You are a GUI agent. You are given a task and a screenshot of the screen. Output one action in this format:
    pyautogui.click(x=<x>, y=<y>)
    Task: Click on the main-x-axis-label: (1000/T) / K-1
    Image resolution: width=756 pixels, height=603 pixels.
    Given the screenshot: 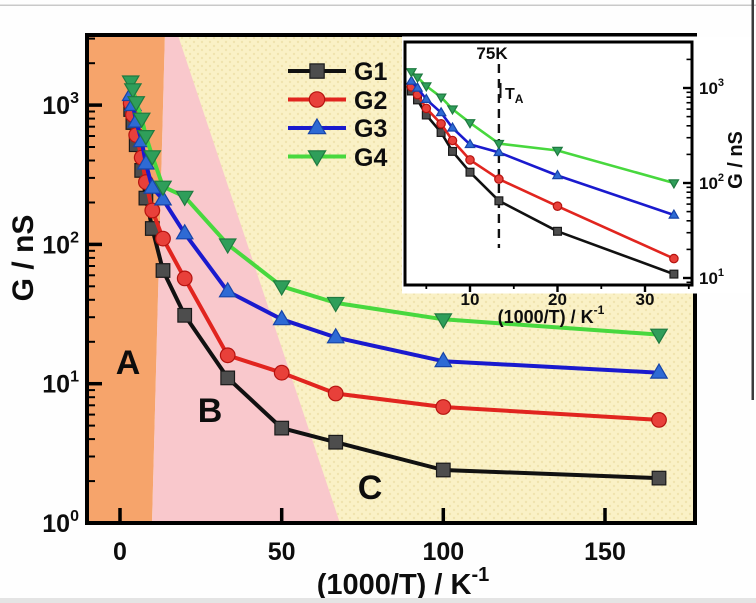 What is the action you would take?
    pyautogui.click(x=403, y=582)
    